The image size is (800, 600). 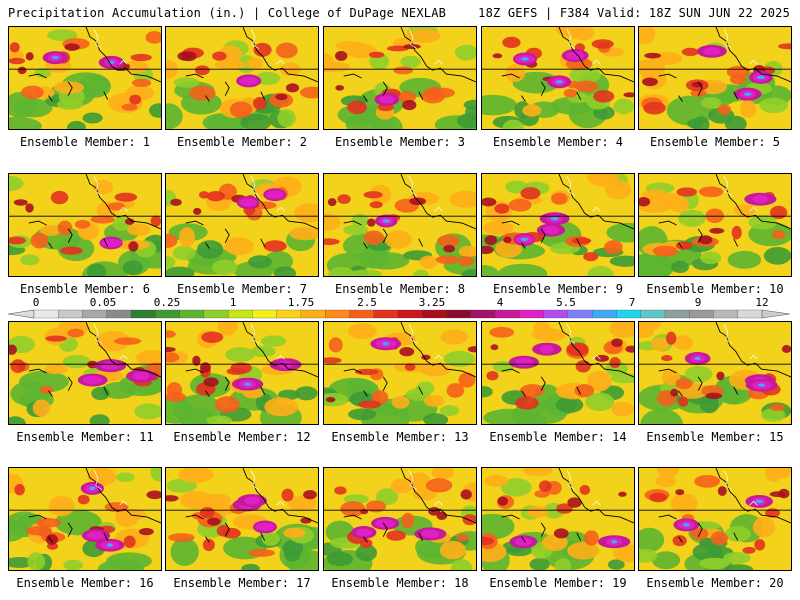 What do you see at coordinates (103, 302) in the screenshot?
I see `scale-tick-label: 0.05` at bounding box center [103, 302].